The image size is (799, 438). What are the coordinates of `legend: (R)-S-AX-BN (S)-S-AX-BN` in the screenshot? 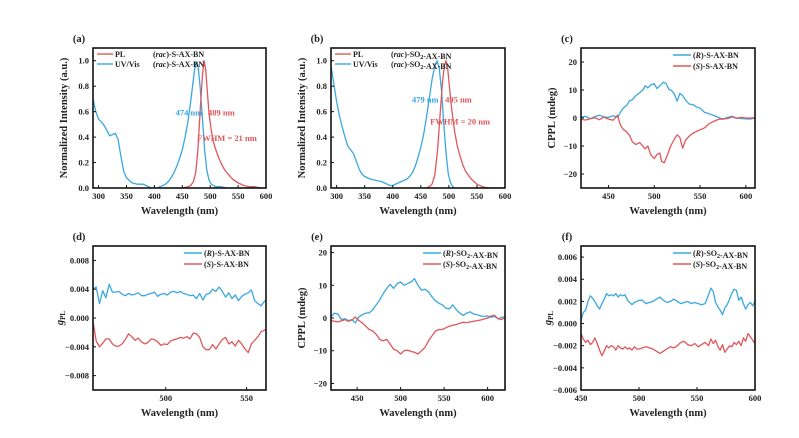 It's located at (706, 61).